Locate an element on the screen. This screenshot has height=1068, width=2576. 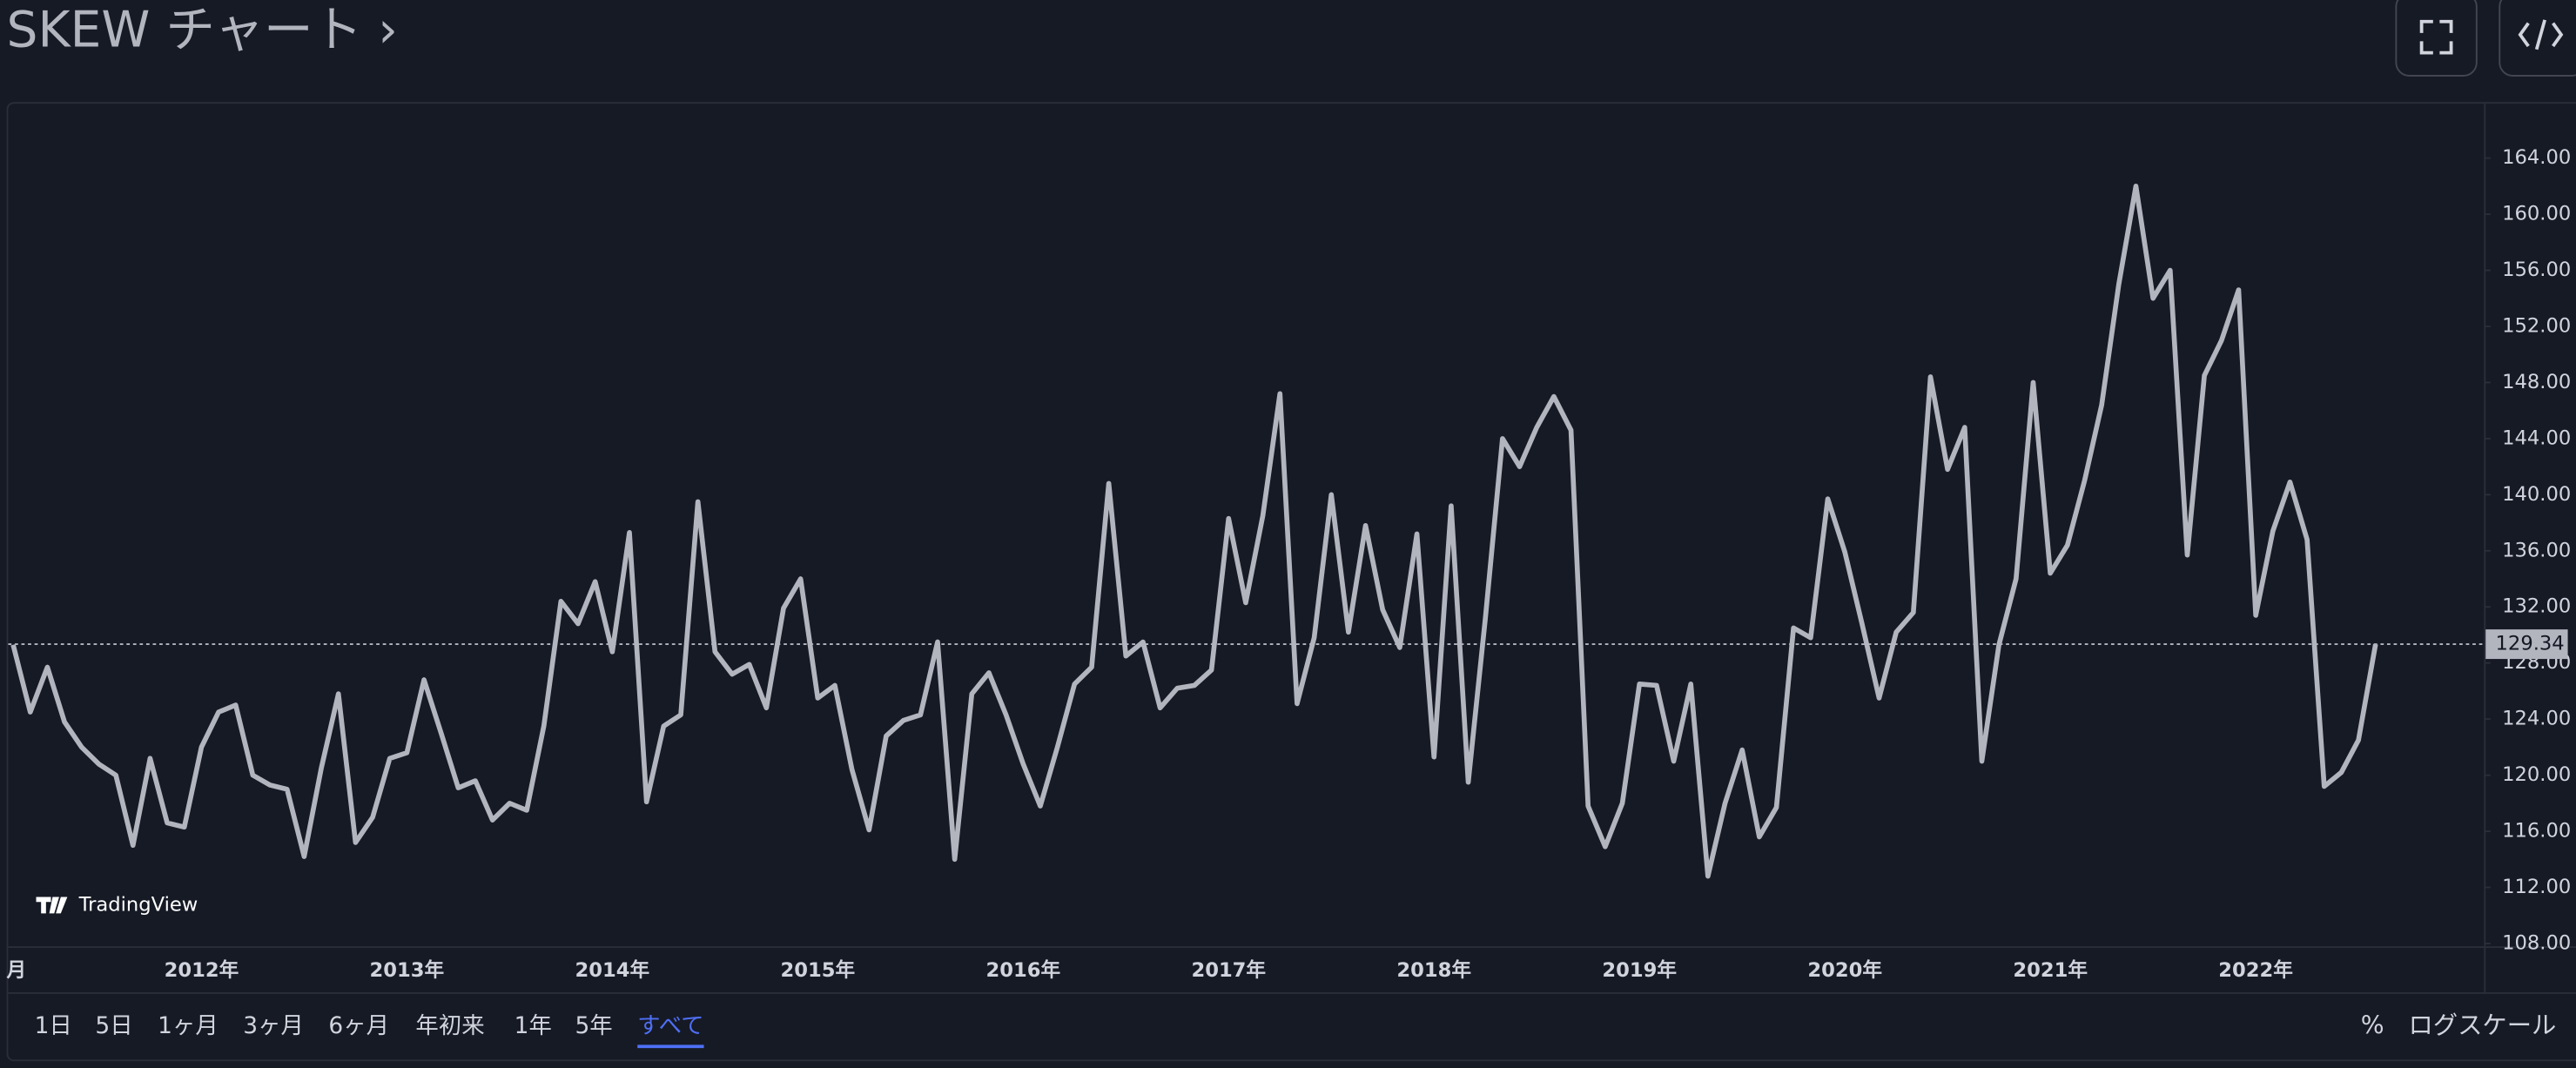
y-tick-label: 120.00 is located at coordinates (2536, 774).